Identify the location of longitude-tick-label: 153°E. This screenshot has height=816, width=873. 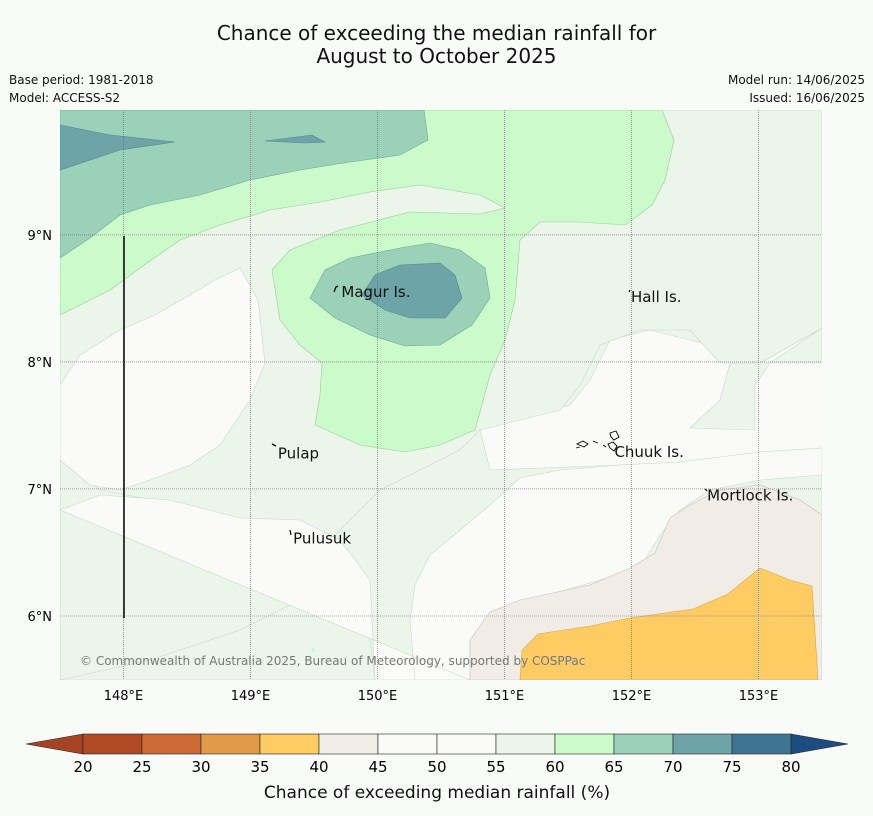
(759, 696).